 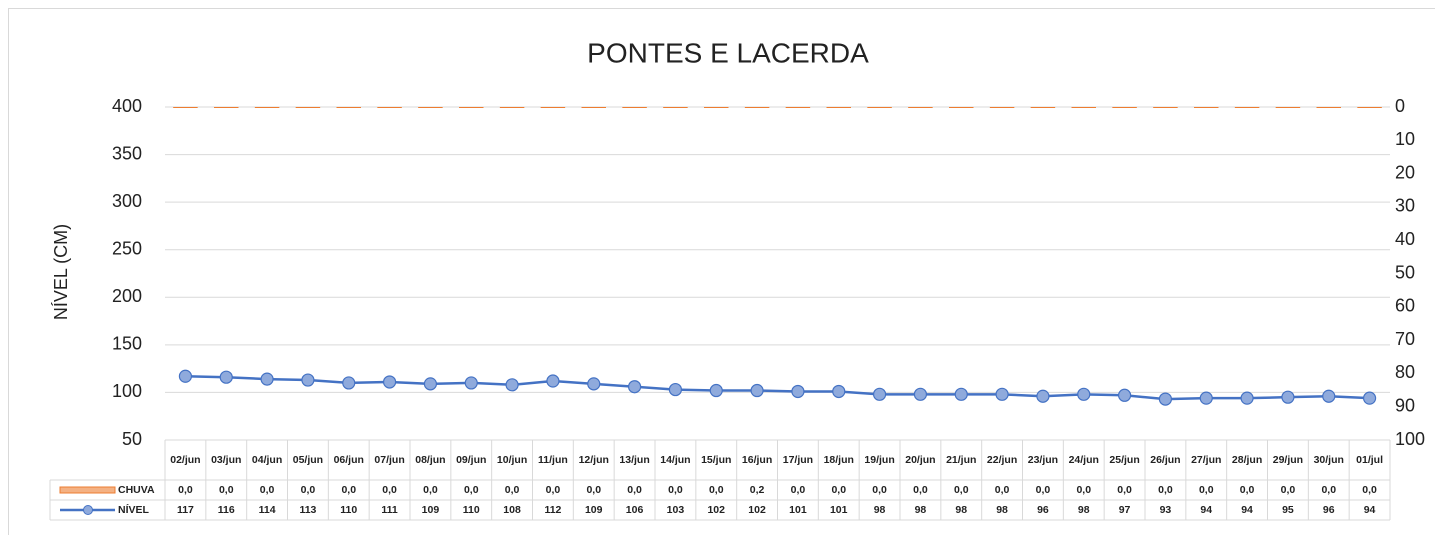 What do you see at coordinates (593, 509) in the screenshot?
I see `data-table-value: 109` at bounding box center [593, 509].